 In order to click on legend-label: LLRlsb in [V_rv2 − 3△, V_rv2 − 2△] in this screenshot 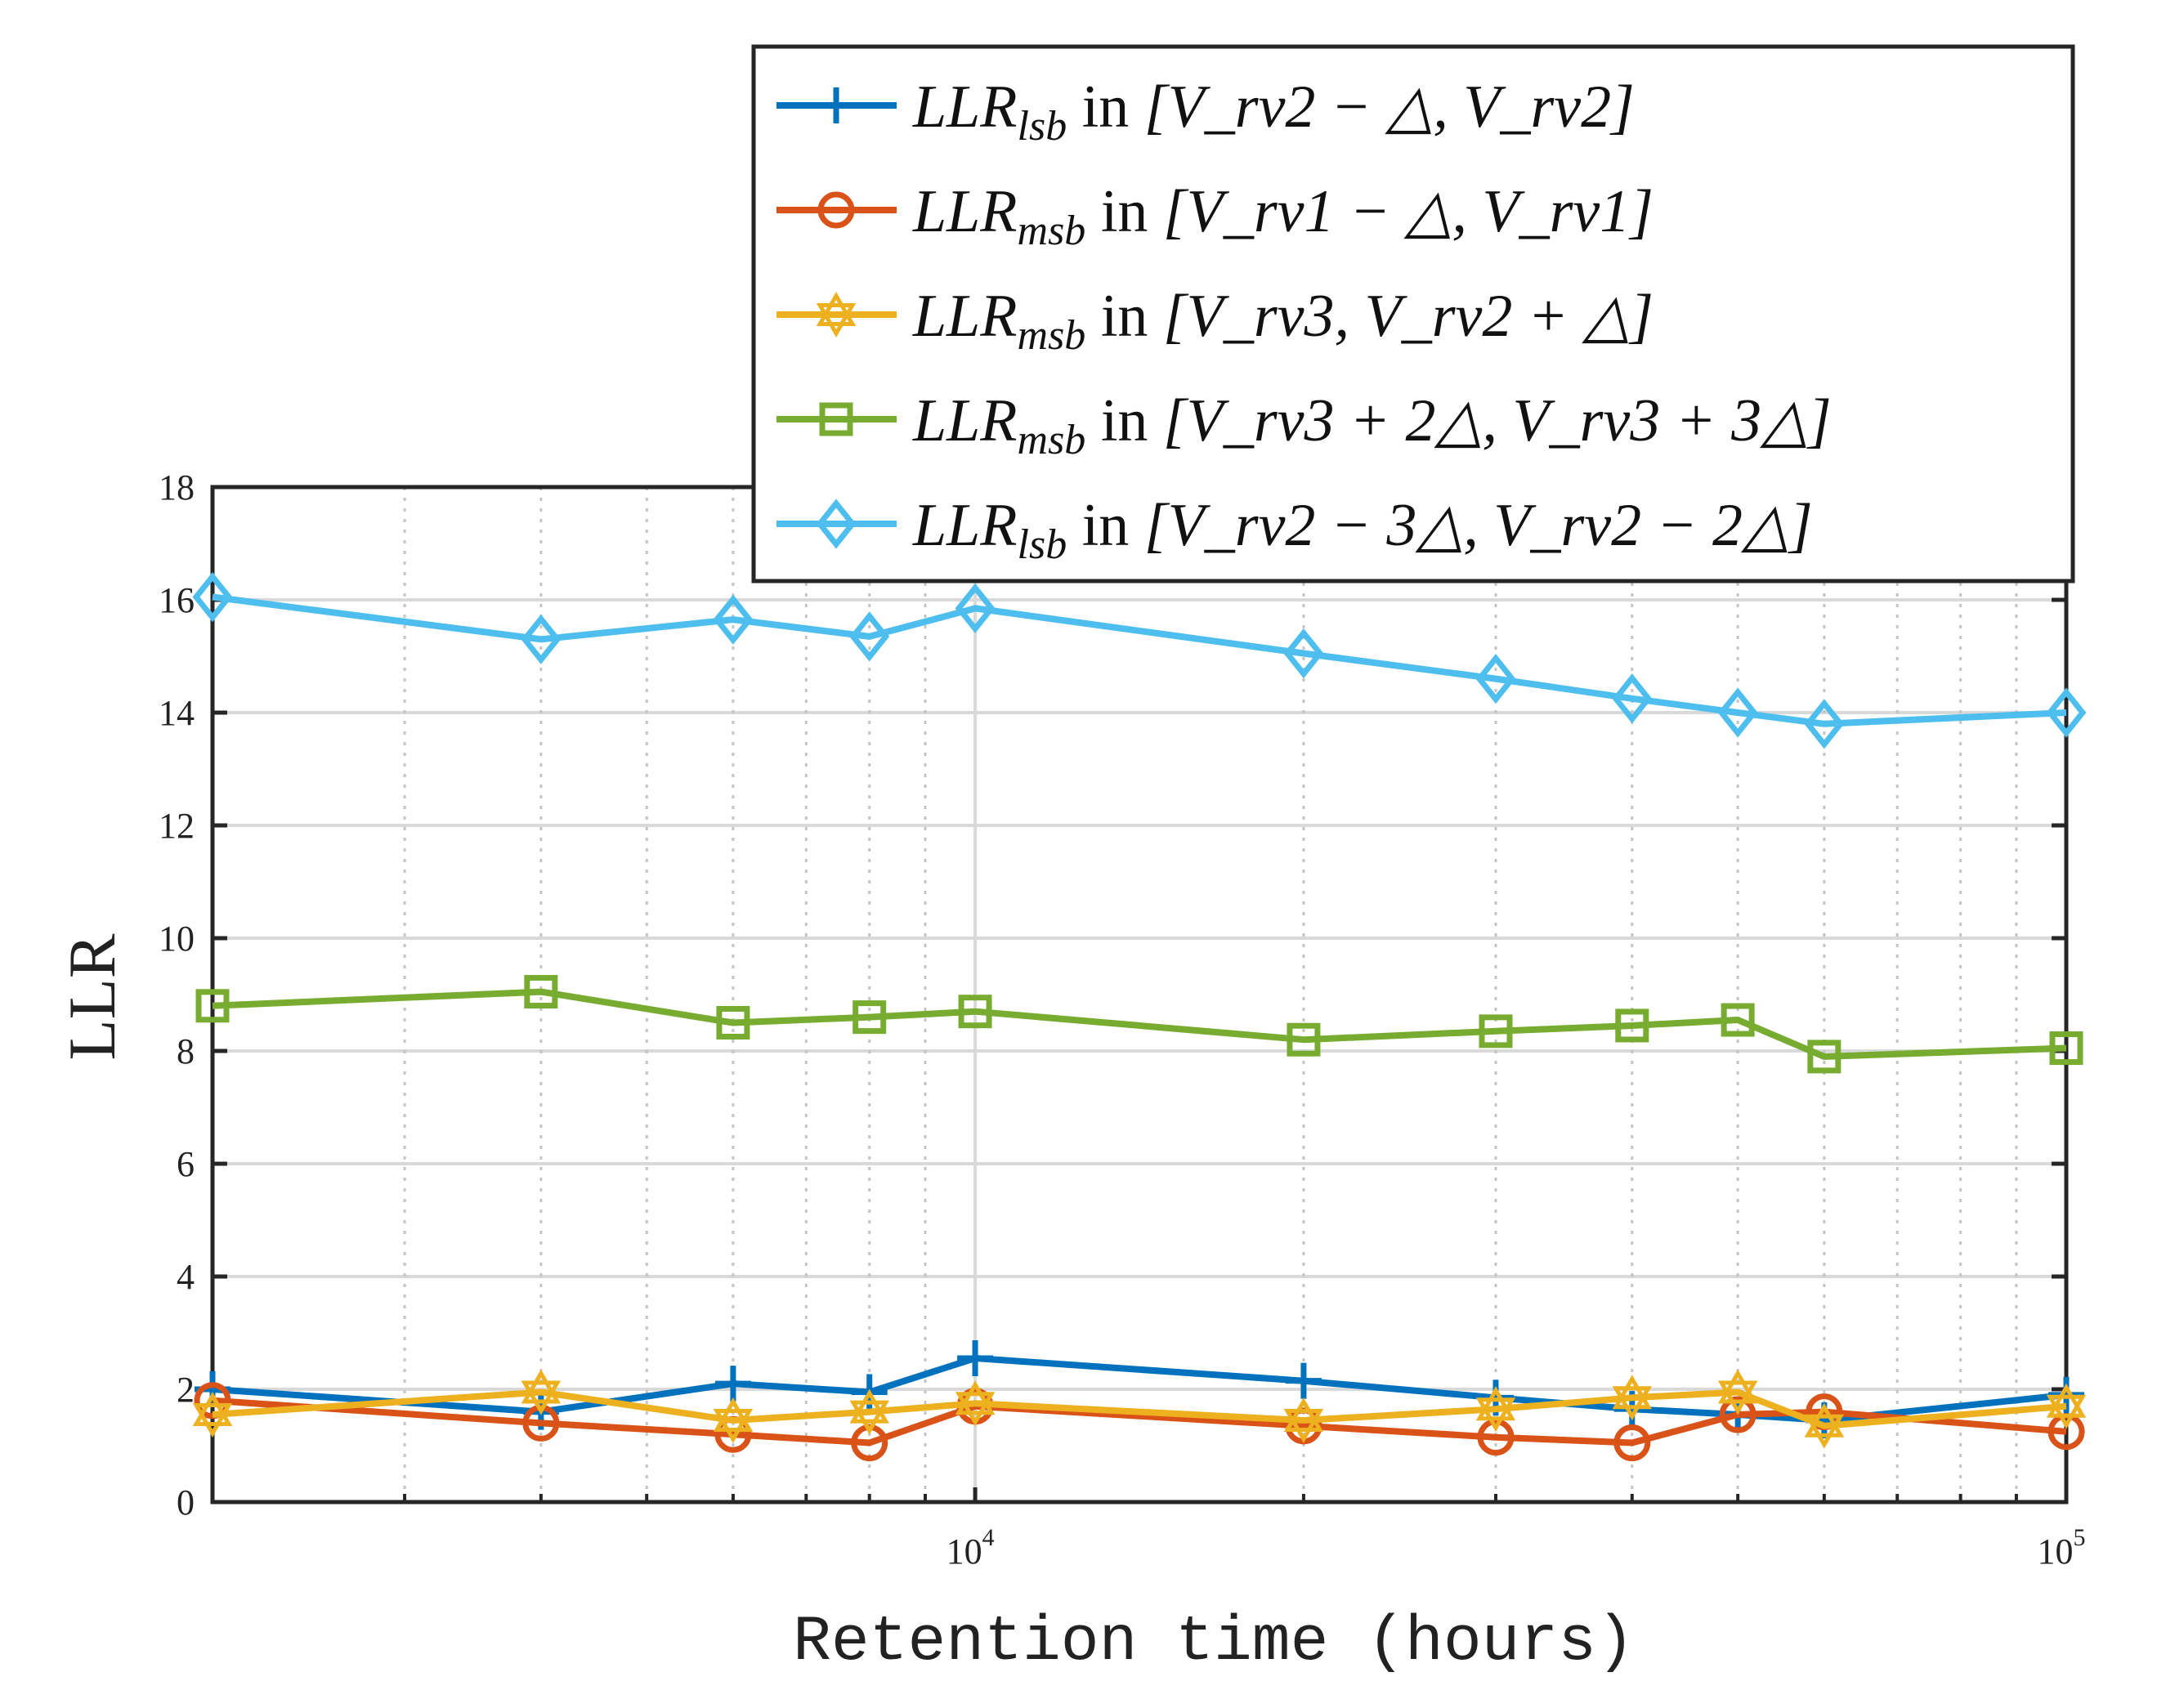, I will do `click(1362, 530)`.